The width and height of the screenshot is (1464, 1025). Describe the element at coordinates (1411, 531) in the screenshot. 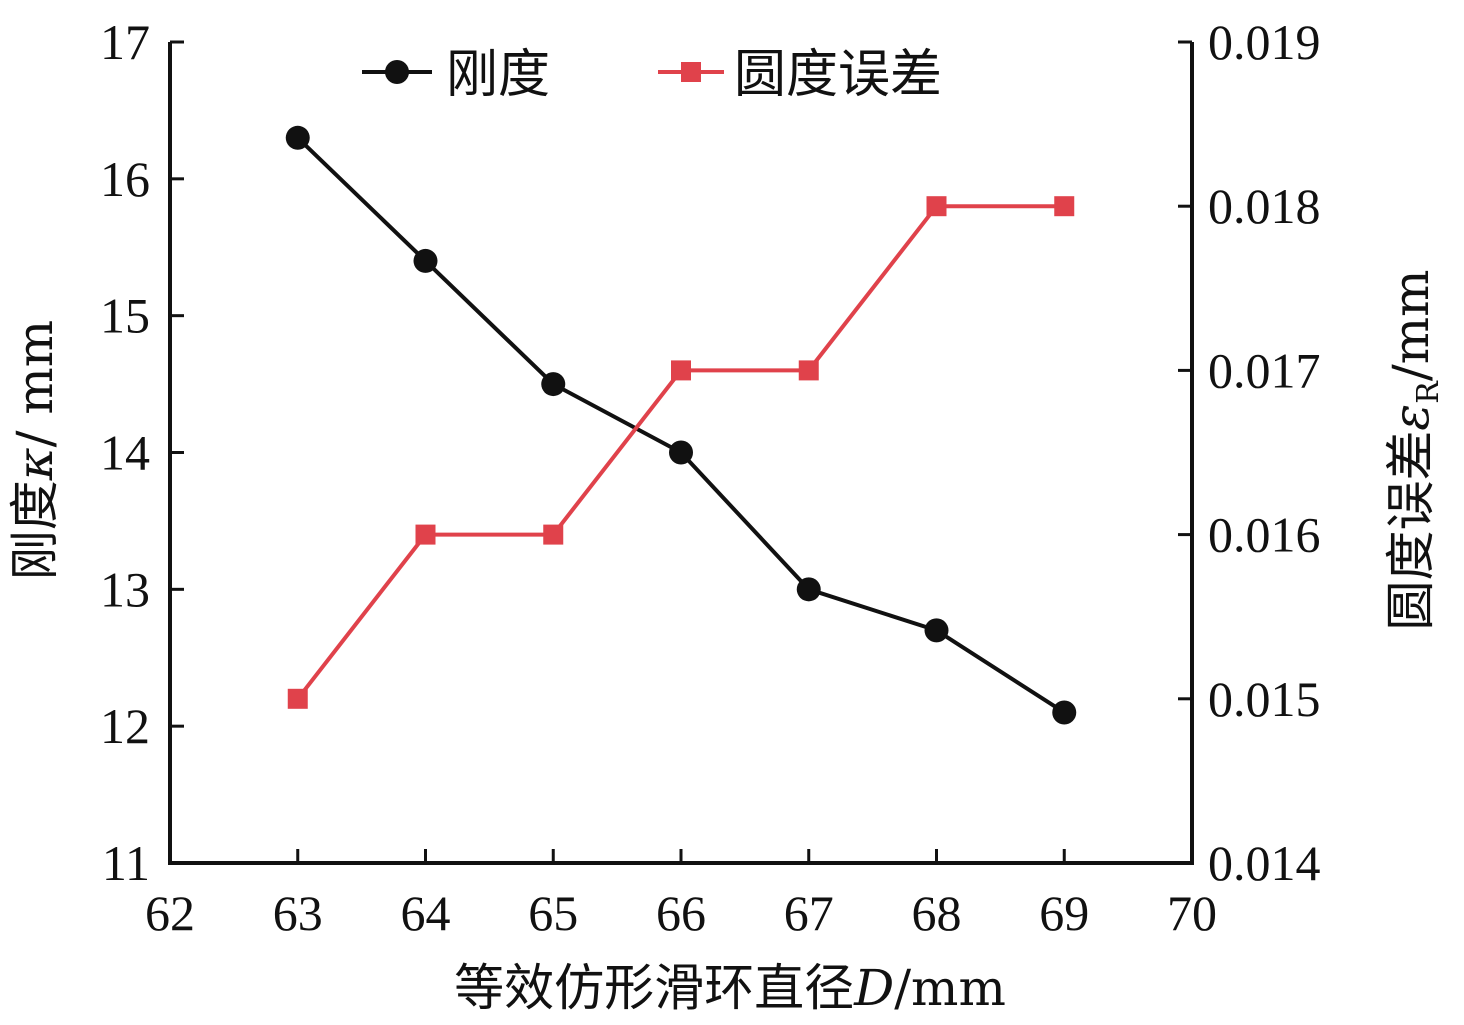

I see `y-axis-right-title-prefix: 圆度误差` at that location.